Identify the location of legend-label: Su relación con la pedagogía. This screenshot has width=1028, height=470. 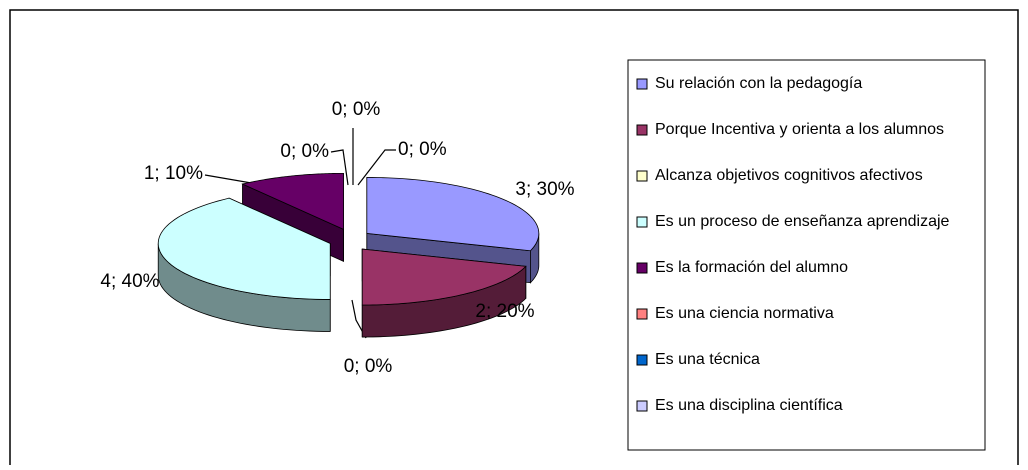
(758, 83).